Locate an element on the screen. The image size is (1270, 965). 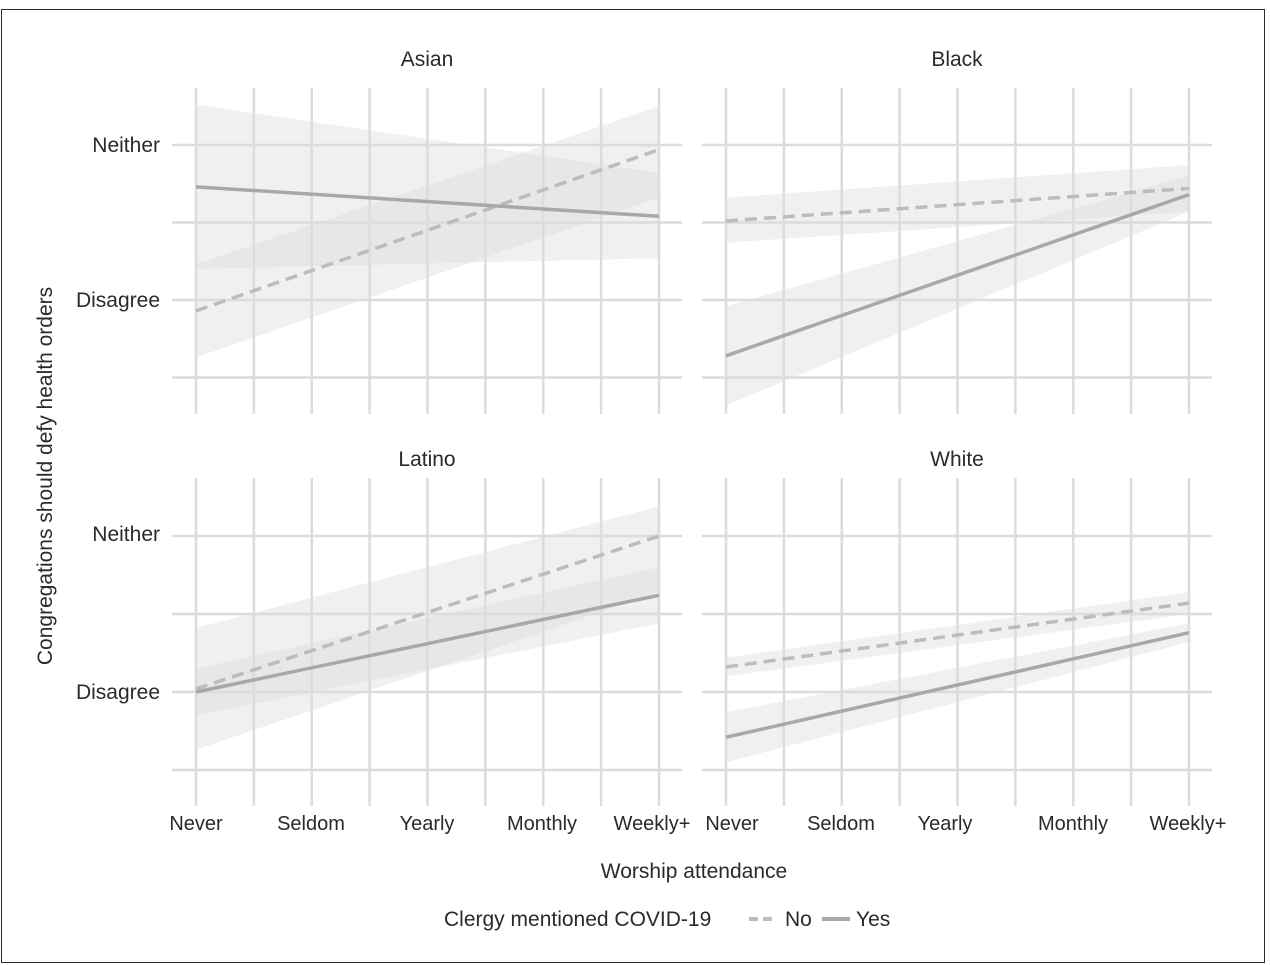
x-tick-label-yearly-right: Yearly is located at coordinates (945, 824).